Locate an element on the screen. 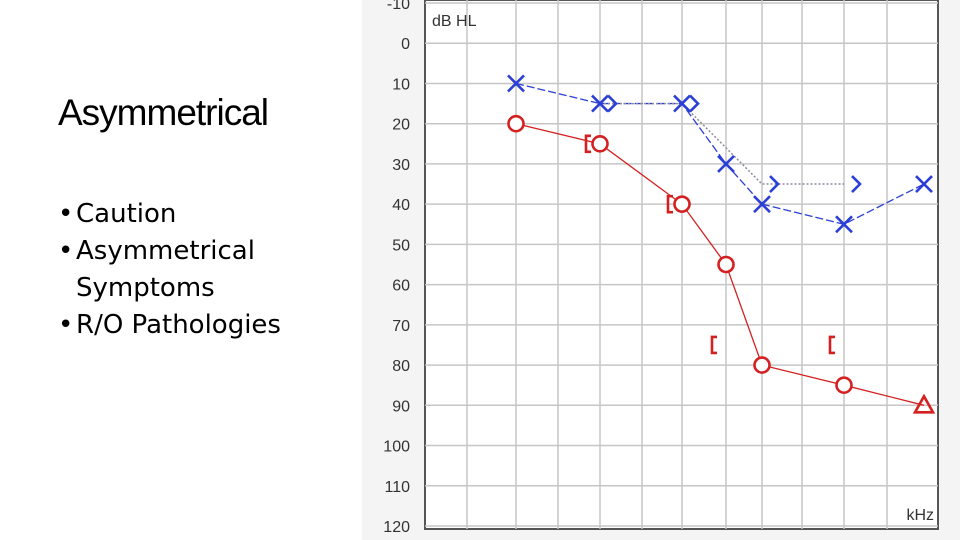  bullet-text: Asymmetrical Symptoms is located at coordinates (165, 269).